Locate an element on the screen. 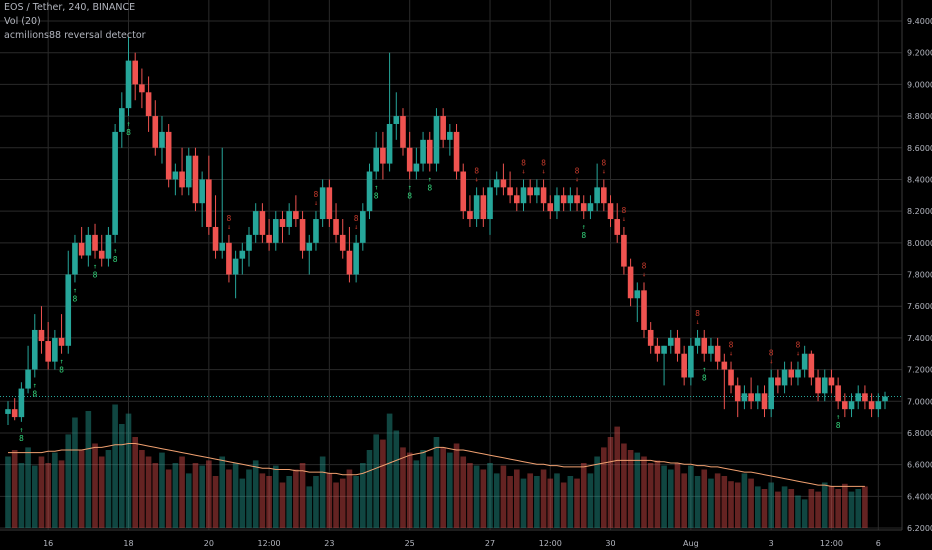  price-tick-label: 6.4000 is located at coordinates (919, 496).